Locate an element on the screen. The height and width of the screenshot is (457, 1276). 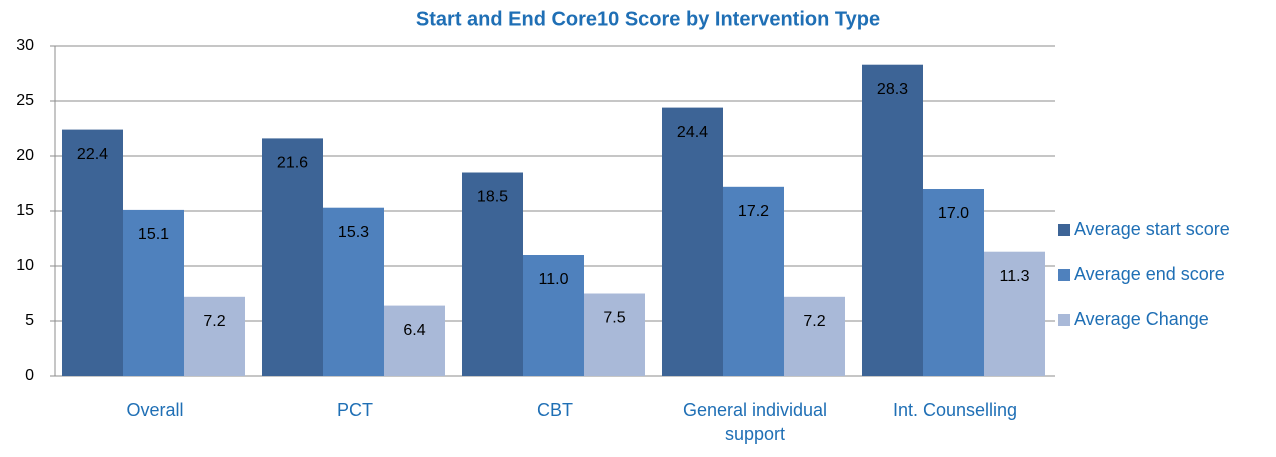
data-label: 24.4 is located at coordinates (692, 132).